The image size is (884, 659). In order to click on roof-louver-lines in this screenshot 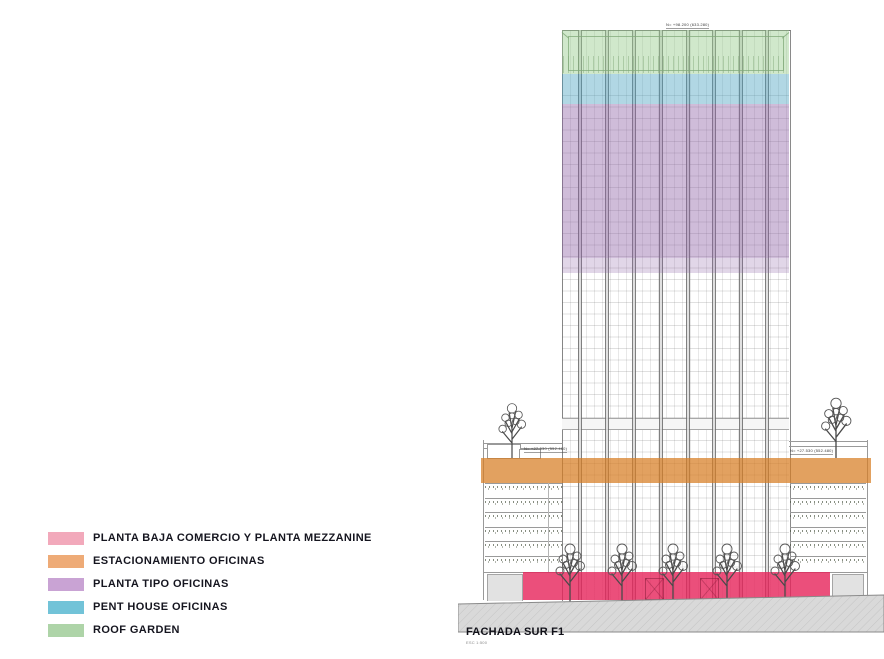, I will do `click(675, 64)`.